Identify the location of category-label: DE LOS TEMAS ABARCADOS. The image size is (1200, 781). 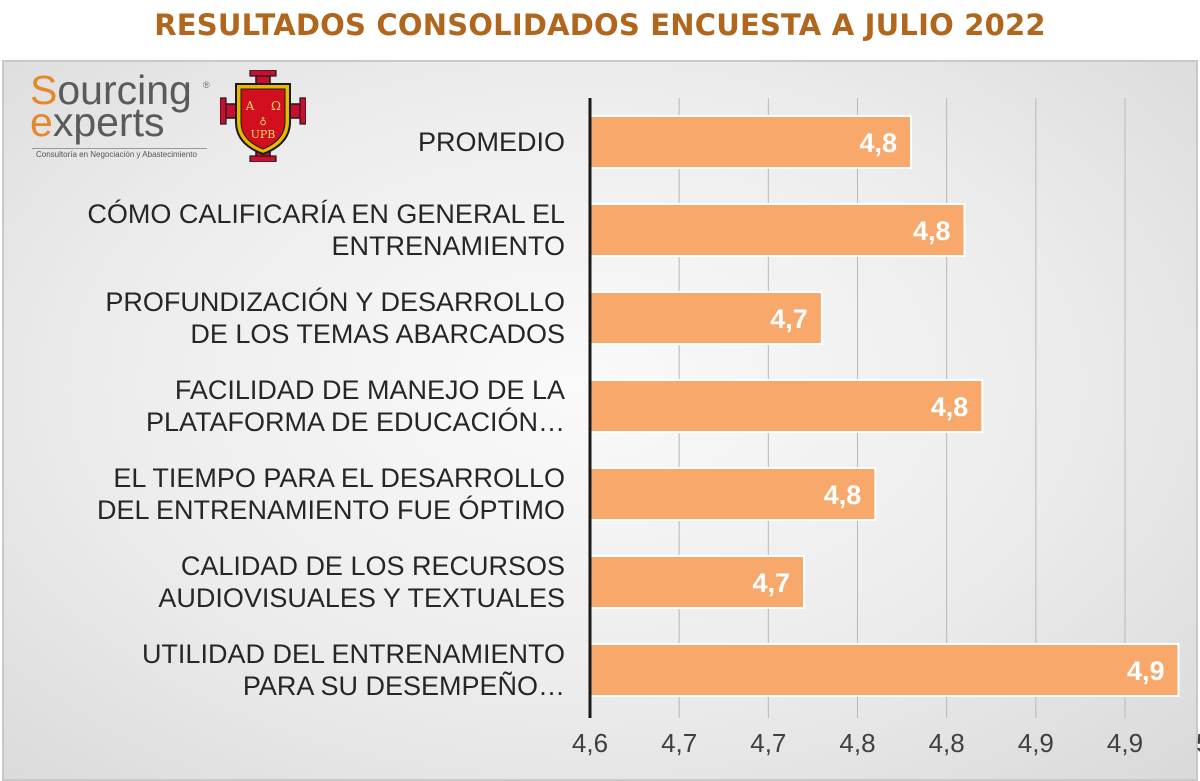
(377, 334).